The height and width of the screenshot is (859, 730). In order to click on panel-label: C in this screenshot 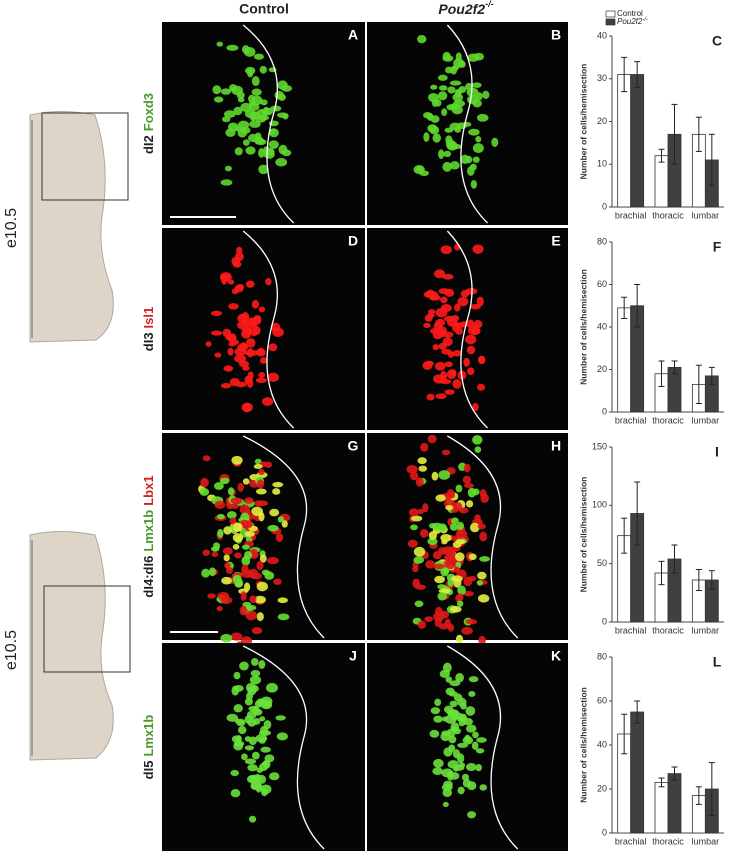, I will do `click(717, 41)`.